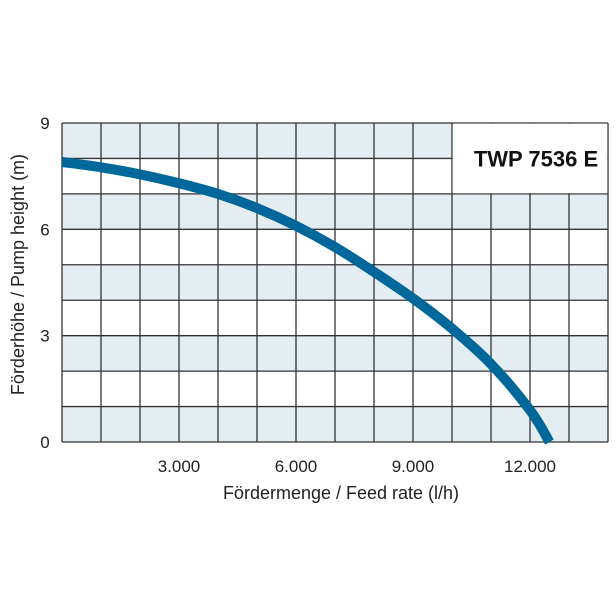 Image resolution: width=616 pixels, height=616 pixels. I want to click on y-tick-label: 6, so click(44, 229).